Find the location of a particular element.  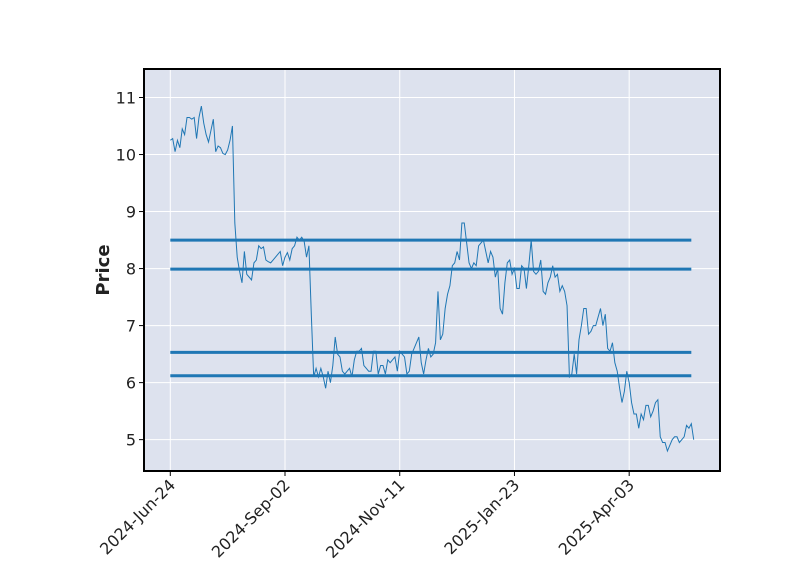

y-axis-ticks: 5 6 7 8 9 10 11 is located at coordinates (130, 269).